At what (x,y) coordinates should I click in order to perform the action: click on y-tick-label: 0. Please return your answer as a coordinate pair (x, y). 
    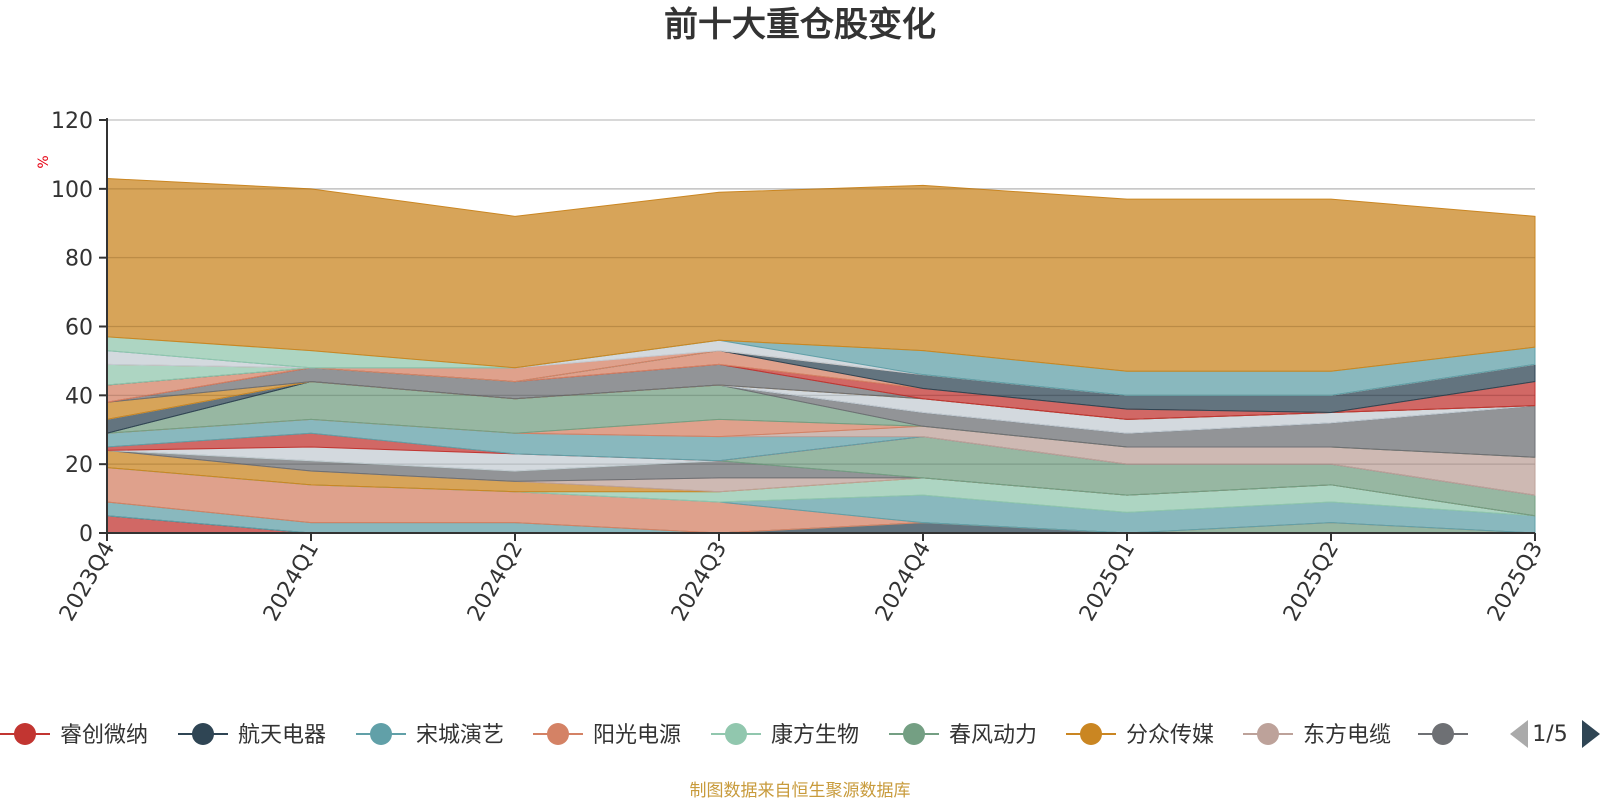
    Looking at the image, I should click on (86, 534).